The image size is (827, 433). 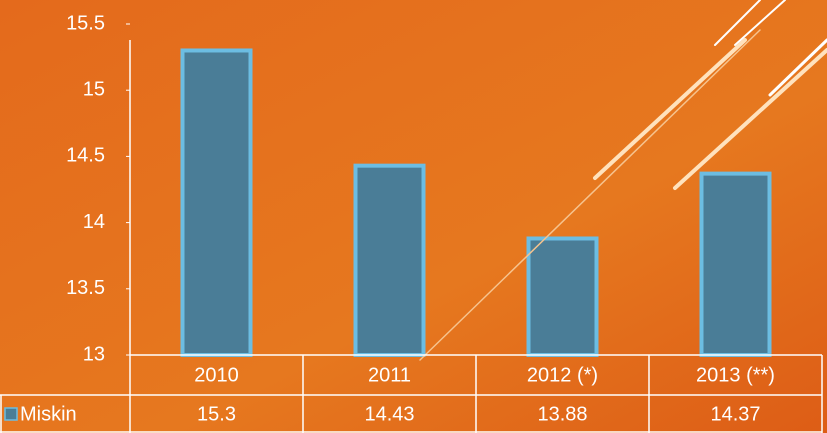 I want to click on y-tick-label: 14.5, so click(x=85, y=156).